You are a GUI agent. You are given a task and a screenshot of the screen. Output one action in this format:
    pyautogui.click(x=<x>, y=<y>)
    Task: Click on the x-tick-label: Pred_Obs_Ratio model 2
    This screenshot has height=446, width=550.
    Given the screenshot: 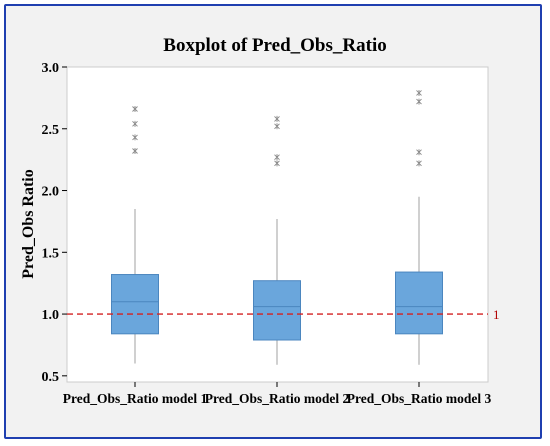 What is the action you would take?
    pyautogui.click(x=277, y=398)
    